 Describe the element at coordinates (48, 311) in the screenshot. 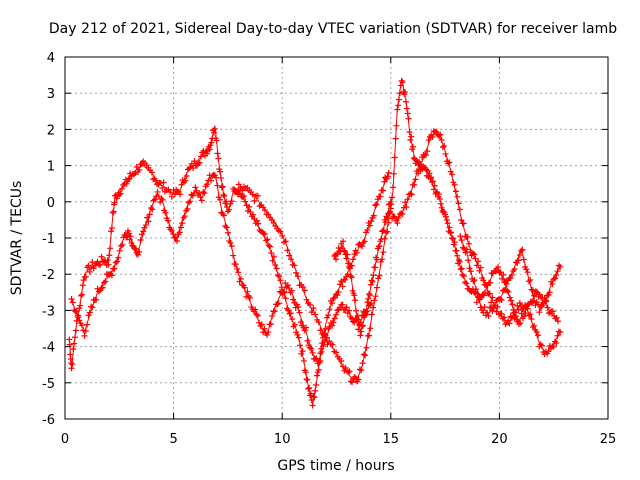

I see `y-tick-label: -3` at that location.